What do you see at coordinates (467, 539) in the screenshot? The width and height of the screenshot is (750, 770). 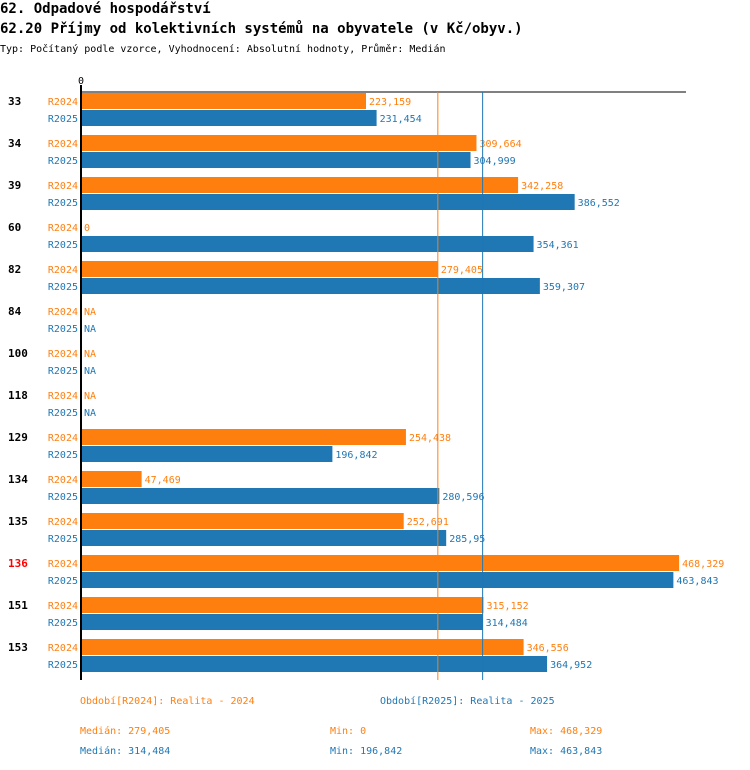 I see `data-label: 285,95` at bounding box center [467, 539].